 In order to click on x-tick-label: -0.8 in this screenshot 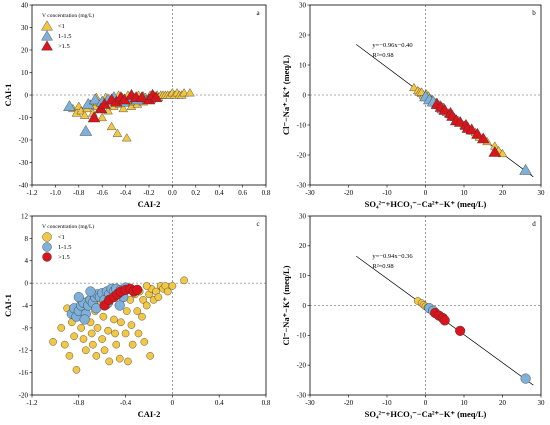, I will do `click(79, 193)`.